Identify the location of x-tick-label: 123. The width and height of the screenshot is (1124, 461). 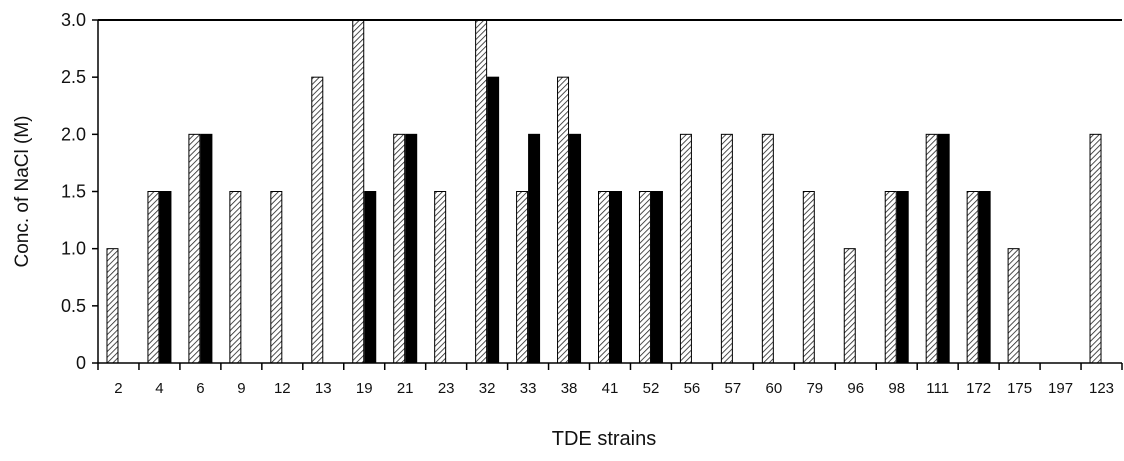
(1101, 388).